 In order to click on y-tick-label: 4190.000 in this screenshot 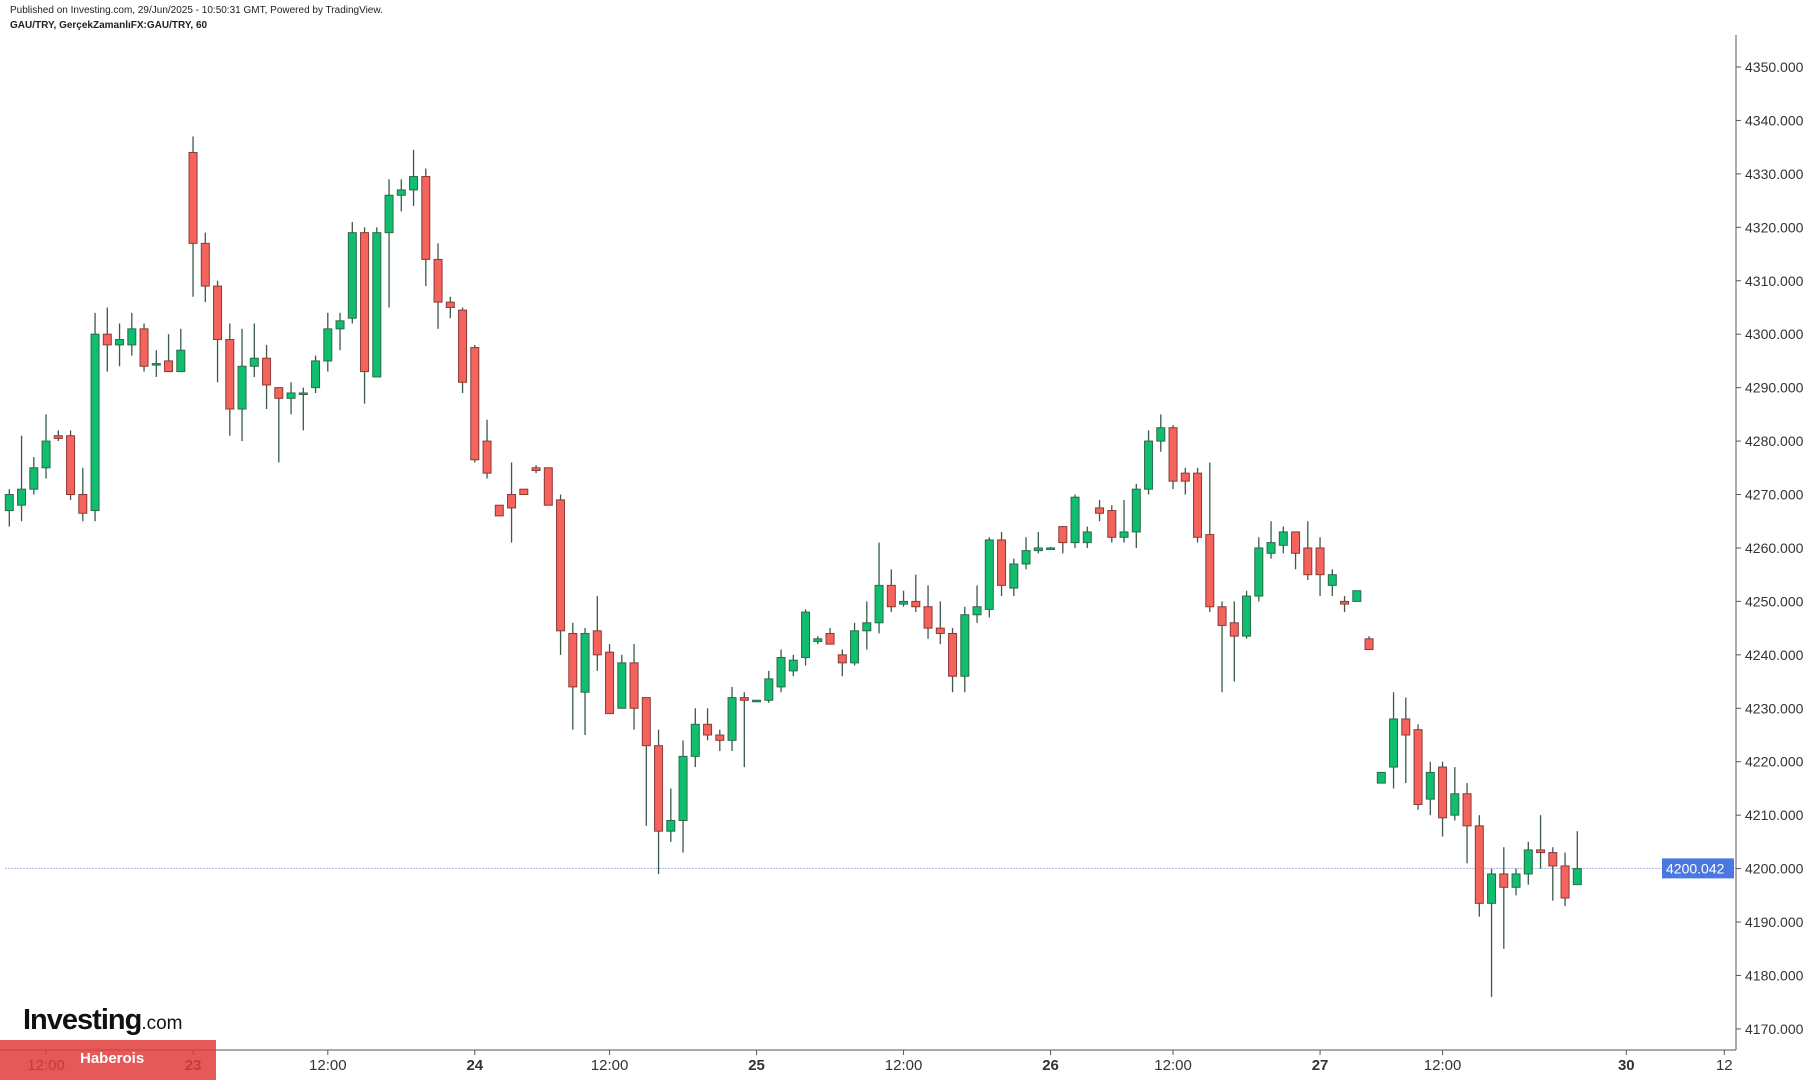, I will do `click(1774, 922)`.